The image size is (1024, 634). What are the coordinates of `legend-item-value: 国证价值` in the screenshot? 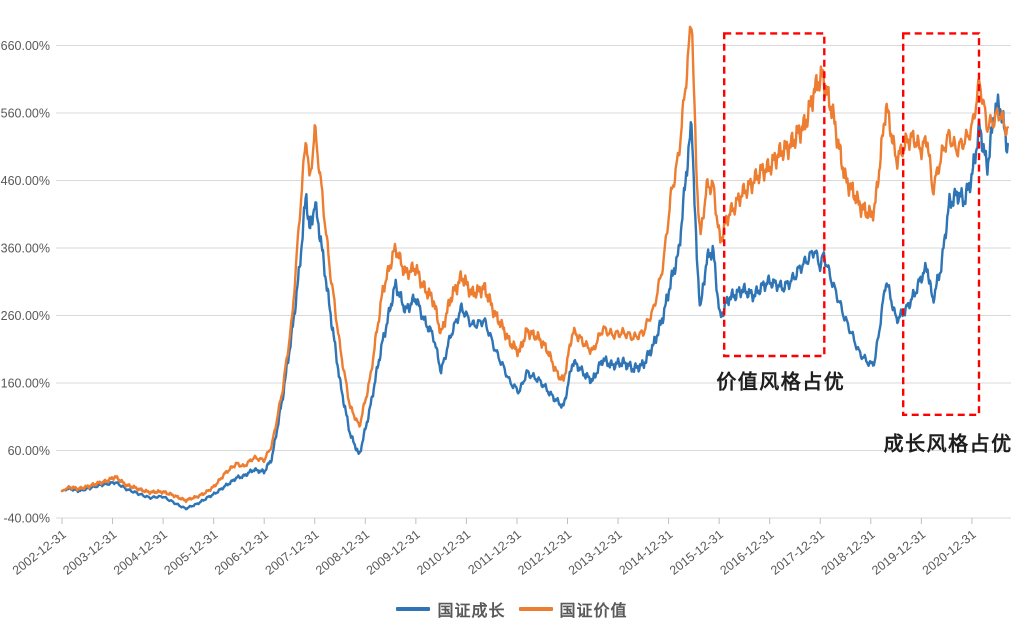 It's located at (573, 609).